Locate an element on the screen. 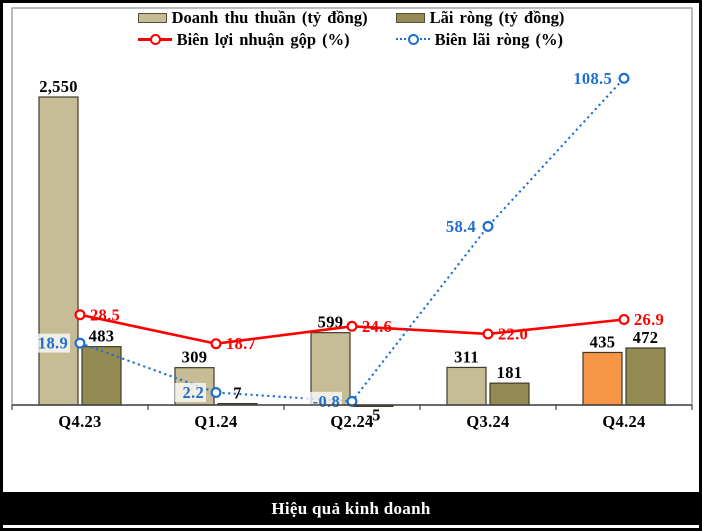  line-value-label: 108.5 is located at coordinates (592, 78).